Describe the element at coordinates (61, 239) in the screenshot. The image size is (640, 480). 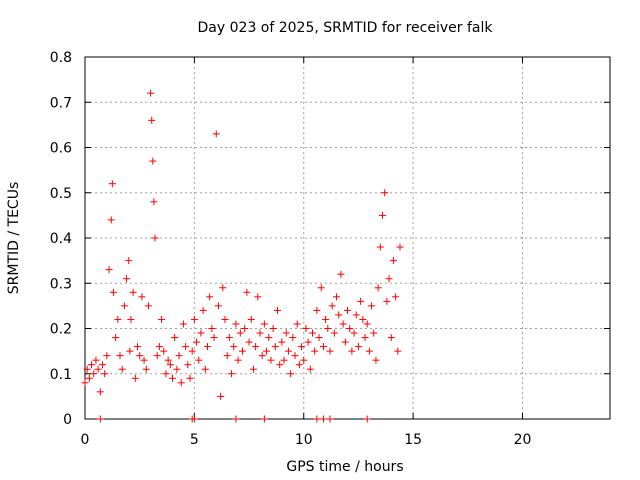
I see `y-tick-label: 0.4` at that location.